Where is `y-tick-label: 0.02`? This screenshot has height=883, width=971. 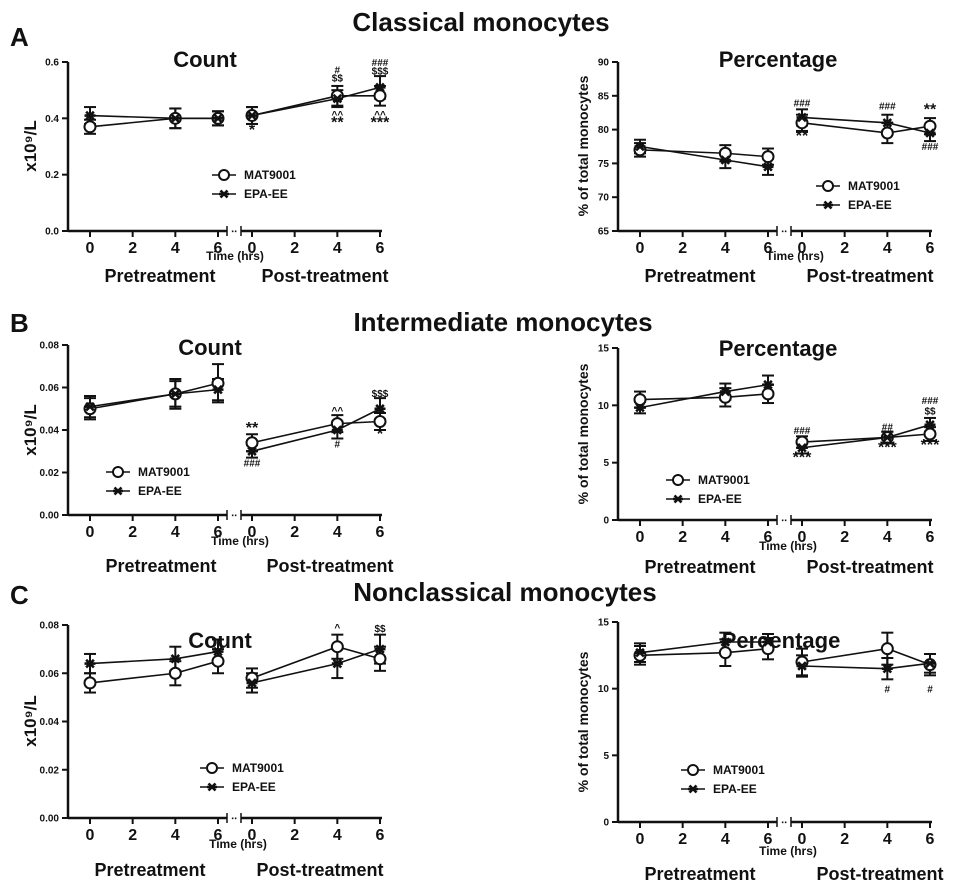 y-tick-label: 0.02 is located at coordinates (50, 770).